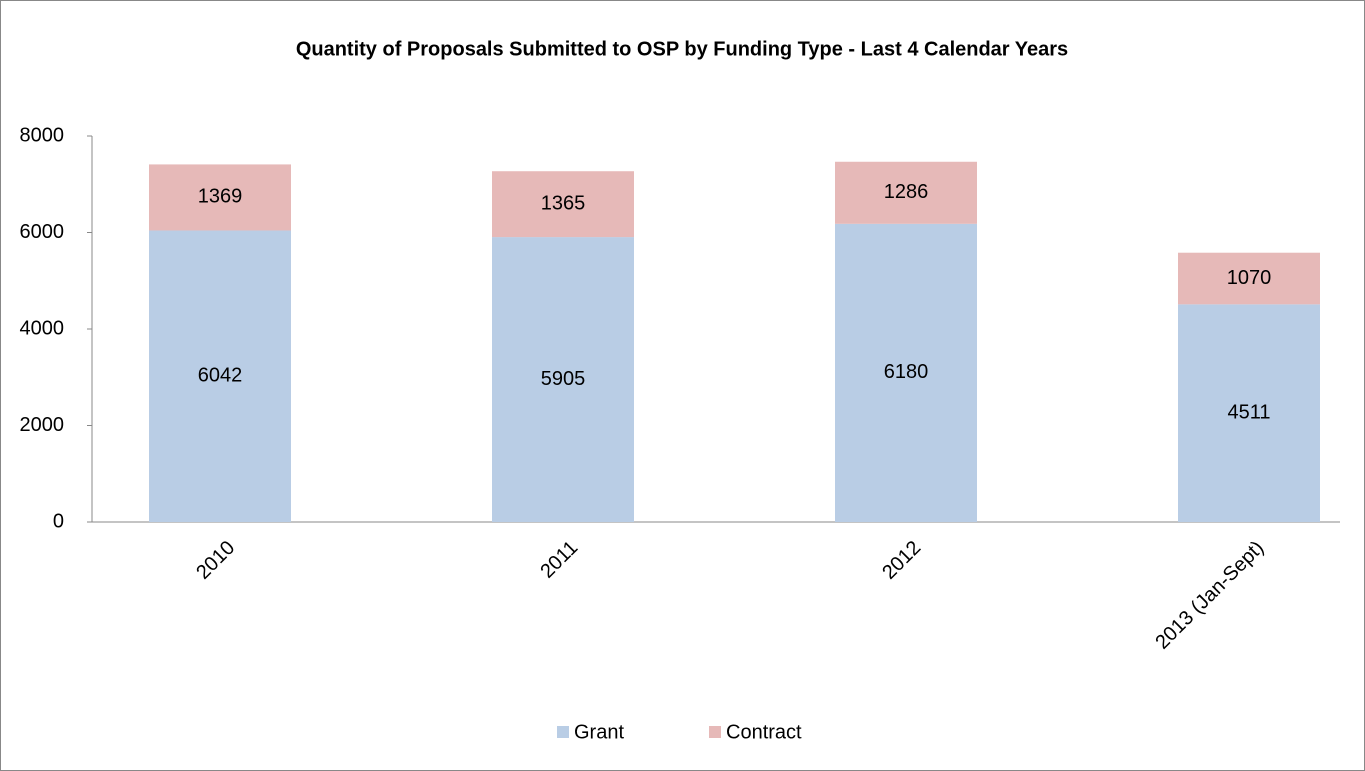  I want to click on data-label: 1286, so click(906, 192).